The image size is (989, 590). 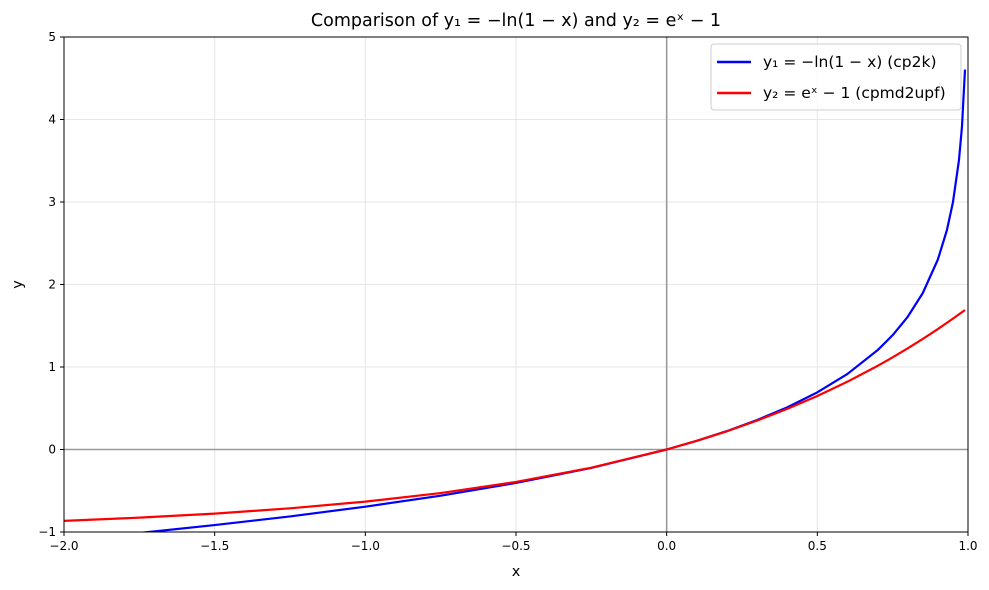 What do you see at coordinates (850, 62) in the screenshot?
I see `legend-label-1: y₁ = −ln(1 − x) (cp2k)` at bounding box center [850, 62].